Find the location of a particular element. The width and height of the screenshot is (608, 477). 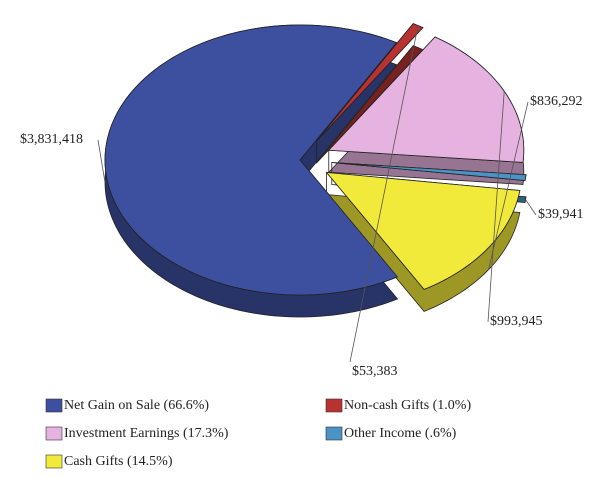

value-label: $53,383 is located at coordinates (375, 371).